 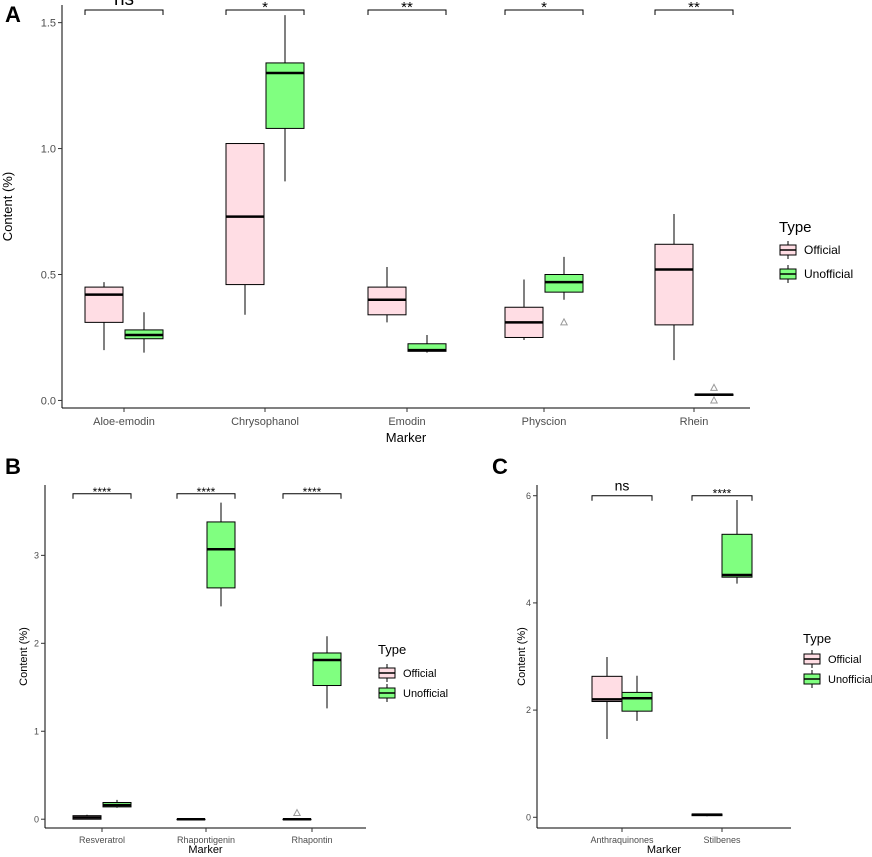 I want to click on x-tick-label: Physcion, so click(x=544, y=422).